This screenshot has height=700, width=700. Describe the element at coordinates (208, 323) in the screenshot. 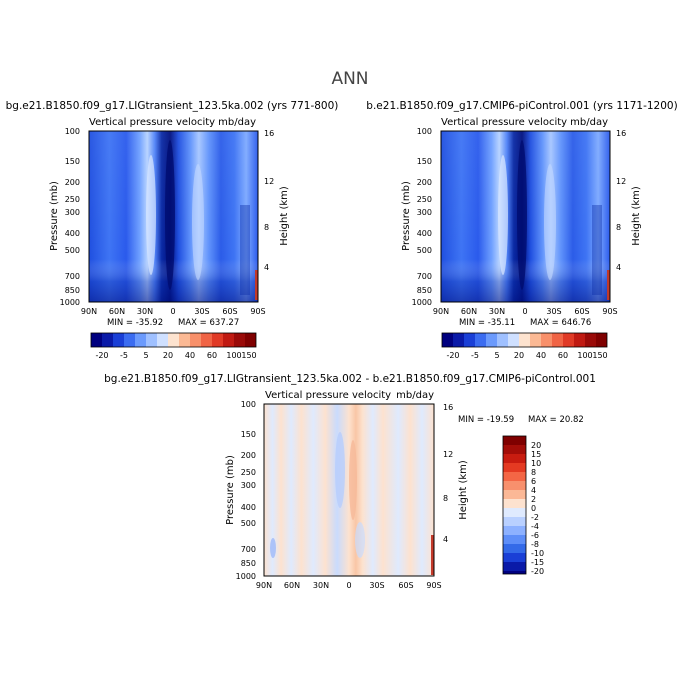

I see `max-value-label: MAX = 637.27` at that location.